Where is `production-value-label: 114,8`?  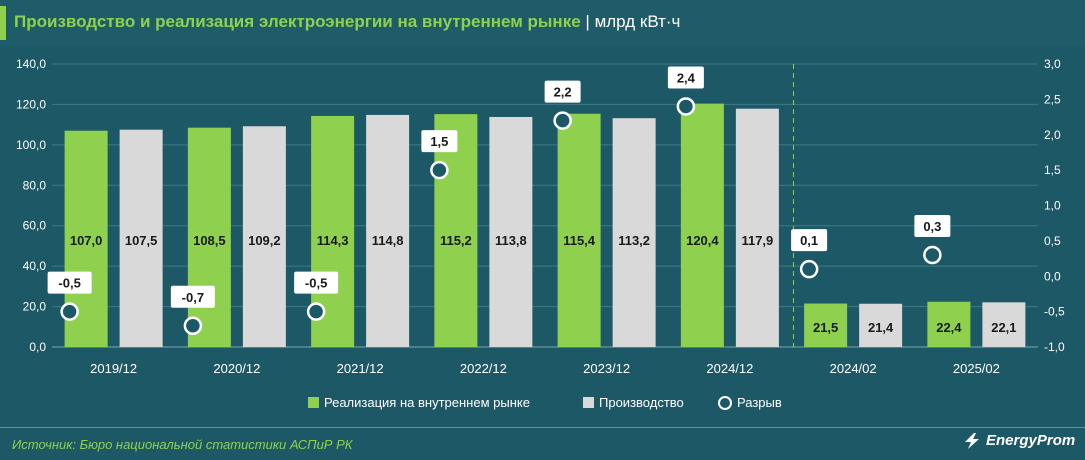
production-value-label: 114,8 is located at coordinates (388, 240).